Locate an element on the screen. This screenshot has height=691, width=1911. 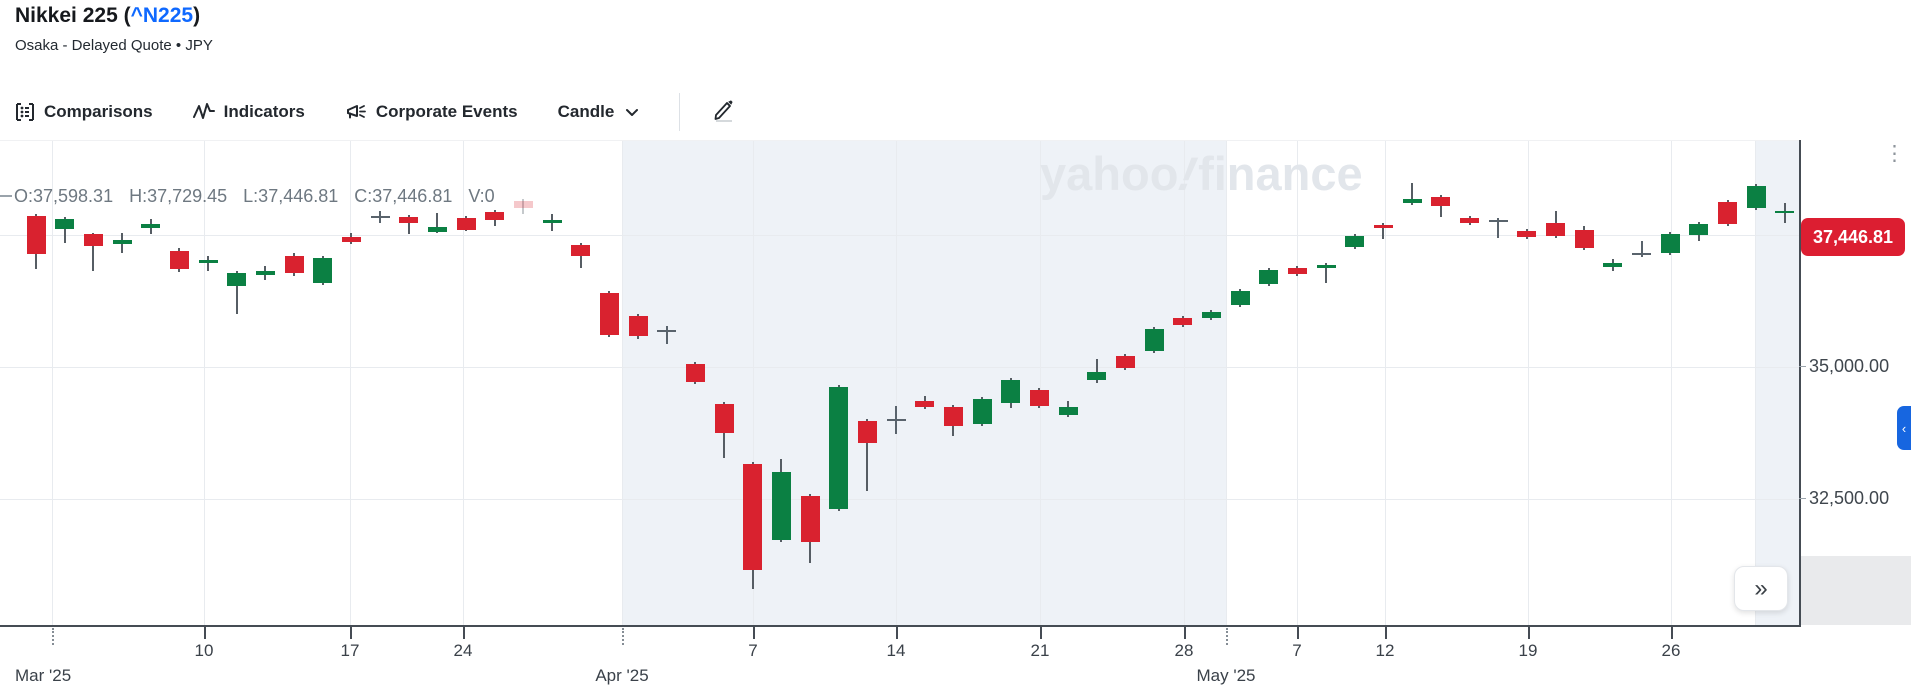
comparisons-button: Comparisons is located at coordinates (84, 112).